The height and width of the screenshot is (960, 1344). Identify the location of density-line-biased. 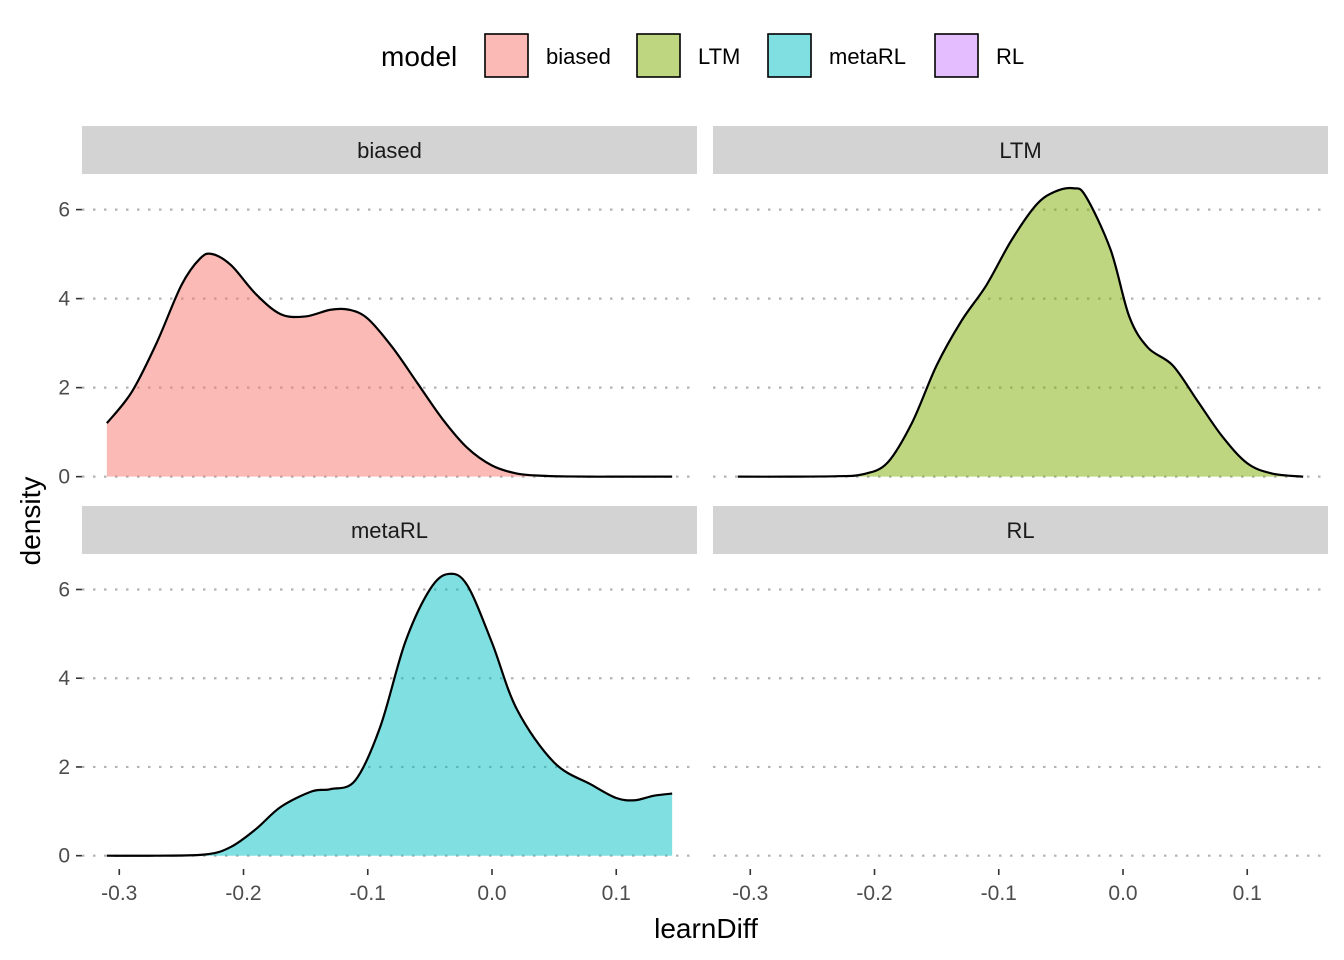
(389, 365).